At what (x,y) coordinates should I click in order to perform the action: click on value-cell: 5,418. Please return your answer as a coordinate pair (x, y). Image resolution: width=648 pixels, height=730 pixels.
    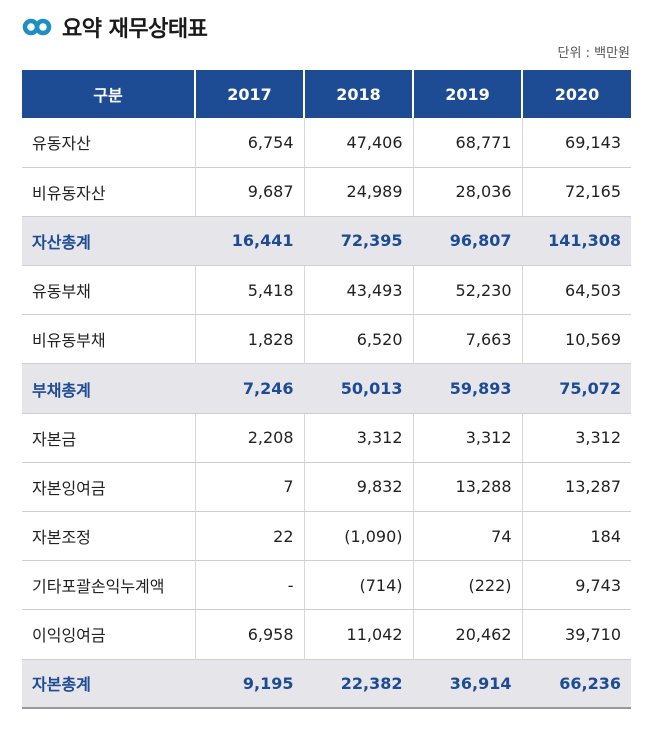
    Looking at the image, I should click on (249, 290).